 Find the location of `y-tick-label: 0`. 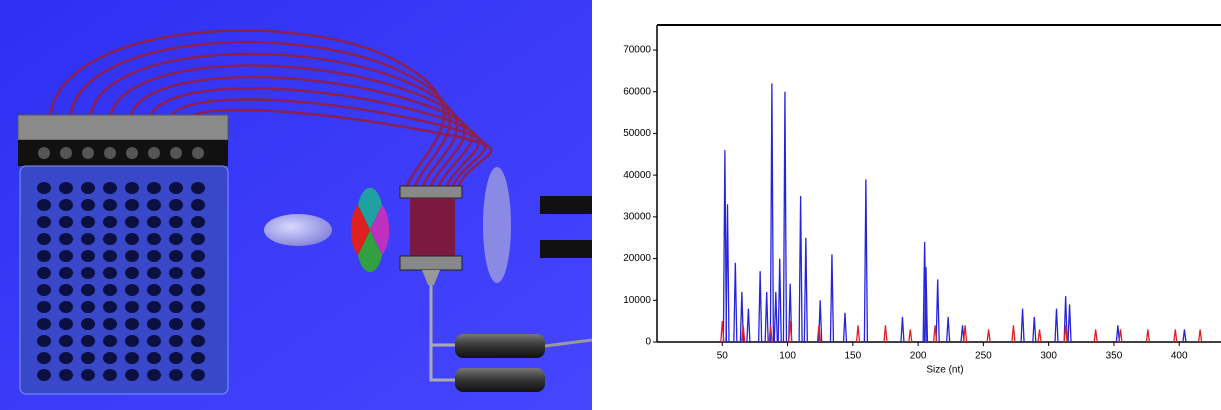

y-tick-label: 0 is located at coordinates (648, 342).